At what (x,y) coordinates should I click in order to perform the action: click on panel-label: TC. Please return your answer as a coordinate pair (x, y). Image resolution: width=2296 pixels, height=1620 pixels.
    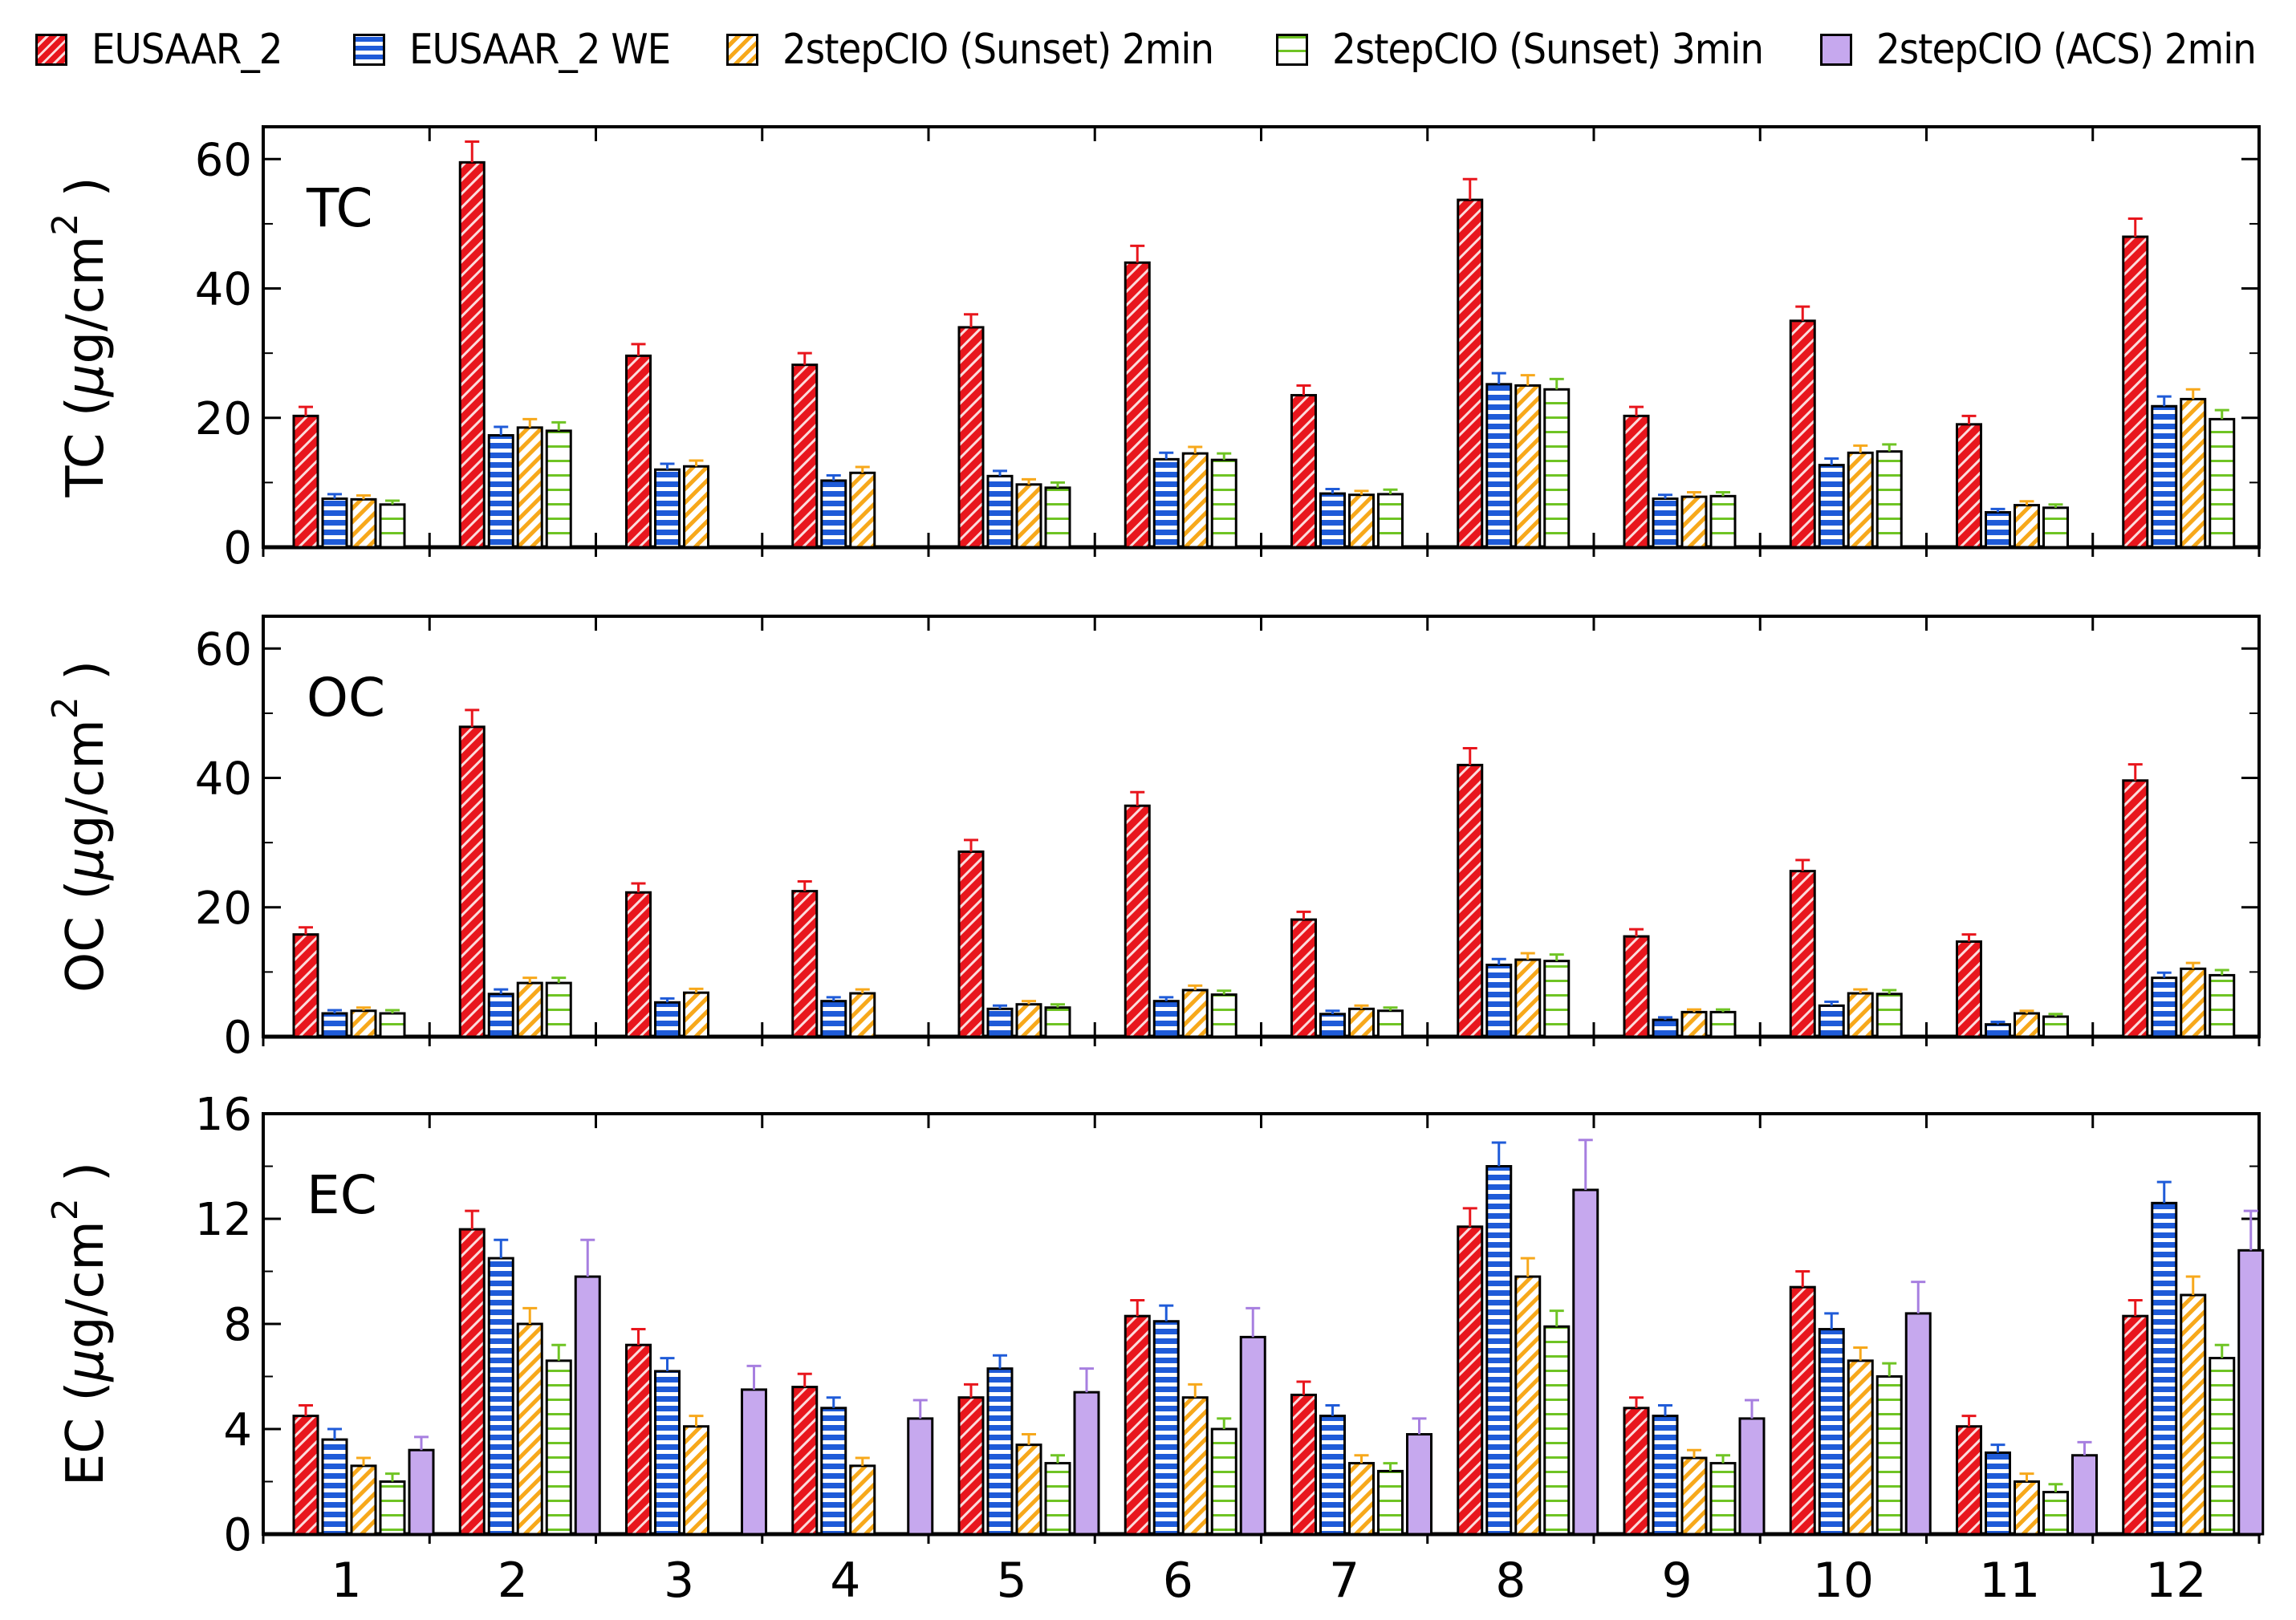
    Looking at the image, I should click on (339, 208).